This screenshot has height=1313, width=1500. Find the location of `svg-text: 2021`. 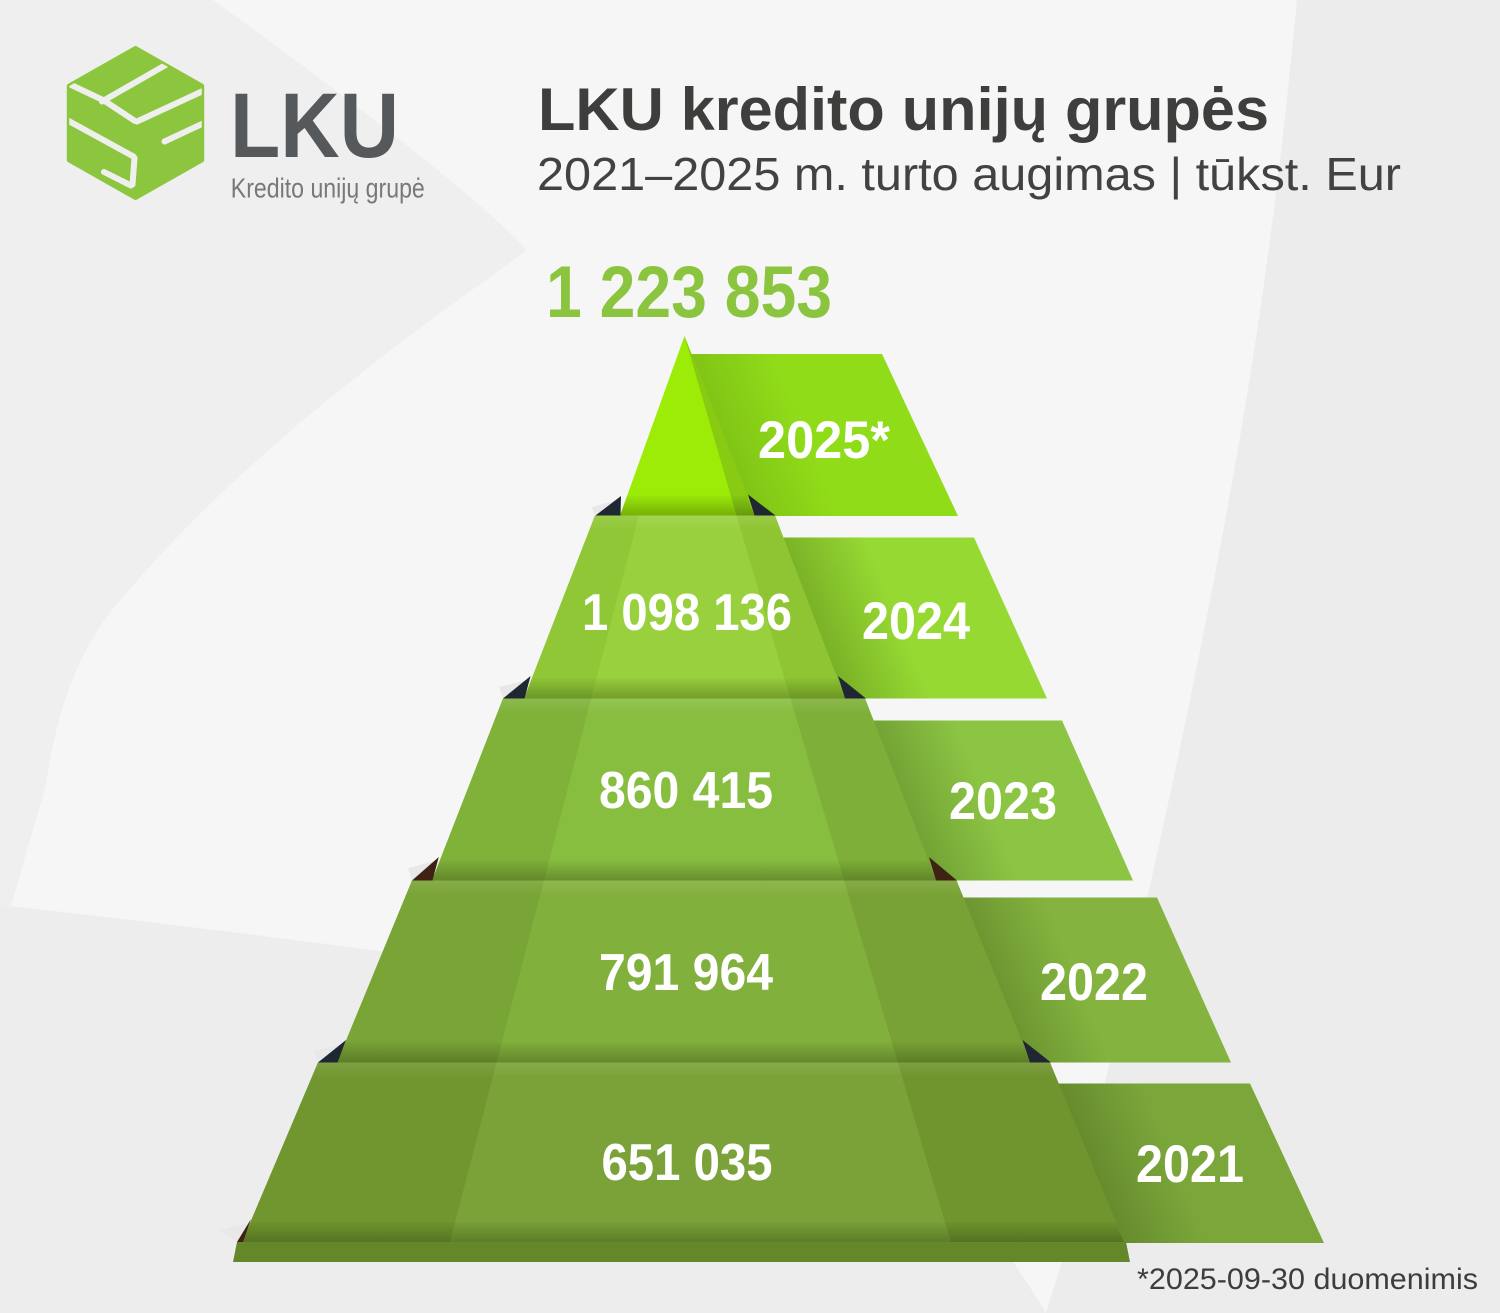

svg-text: 2021 is located at coordinates (1190, 1164).